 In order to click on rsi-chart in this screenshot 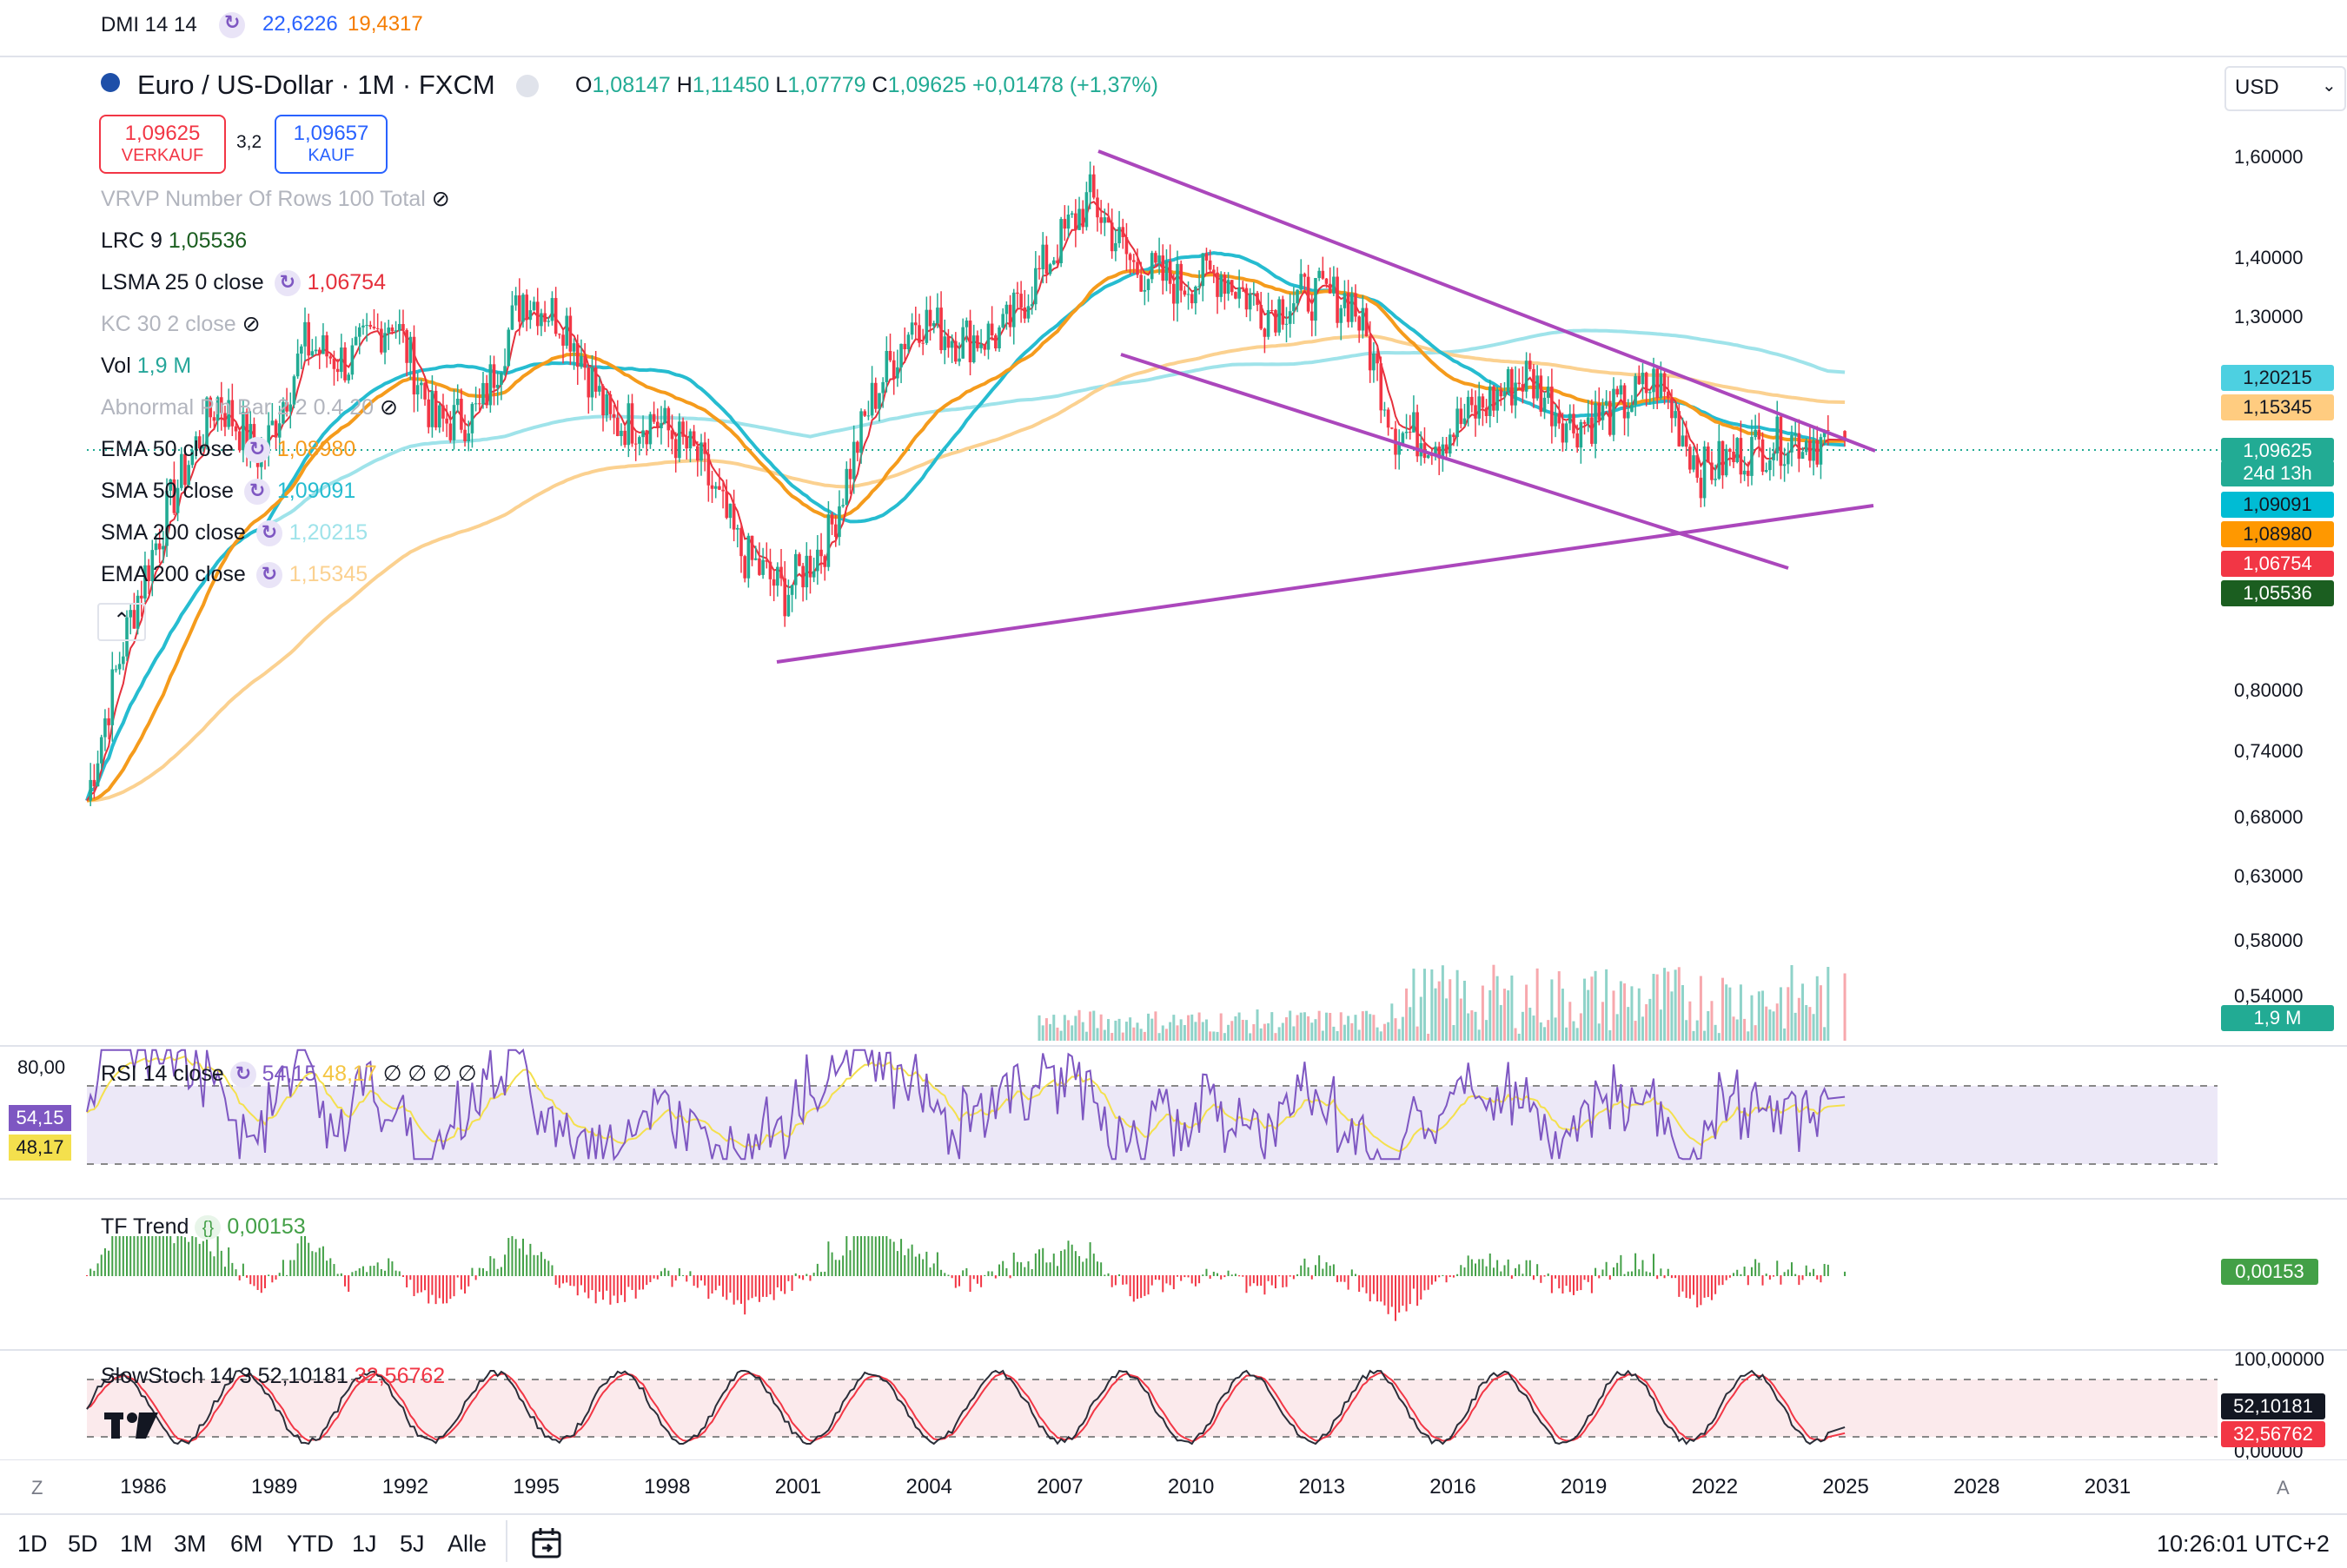, I will do `click(1173, 1122)`.